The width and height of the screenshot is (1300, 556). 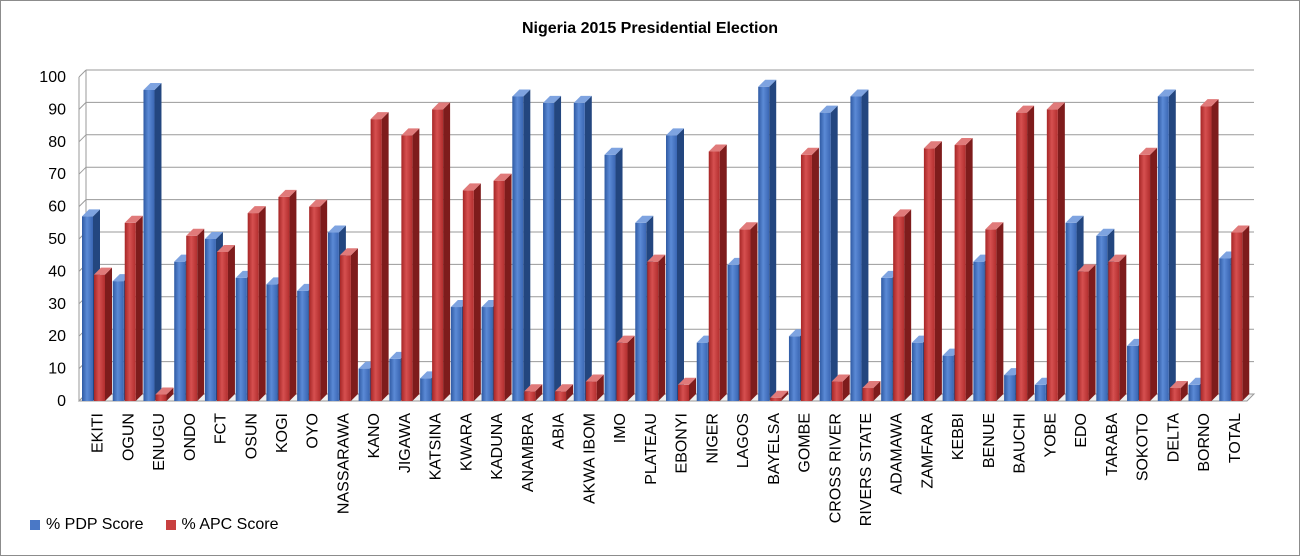 I want to click on x-tick-label: BENUE, so click(x=989, y=440).